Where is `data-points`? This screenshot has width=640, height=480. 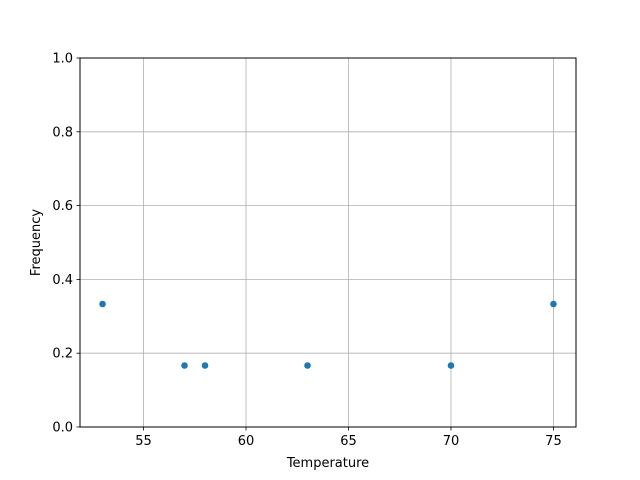 data-points is located at coordinates (328, 334).